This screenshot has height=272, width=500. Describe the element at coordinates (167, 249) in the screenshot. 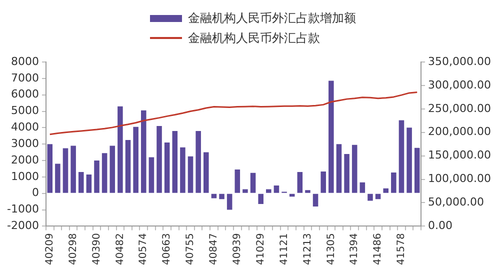

I see `x-tick-label: 40663` at that location.